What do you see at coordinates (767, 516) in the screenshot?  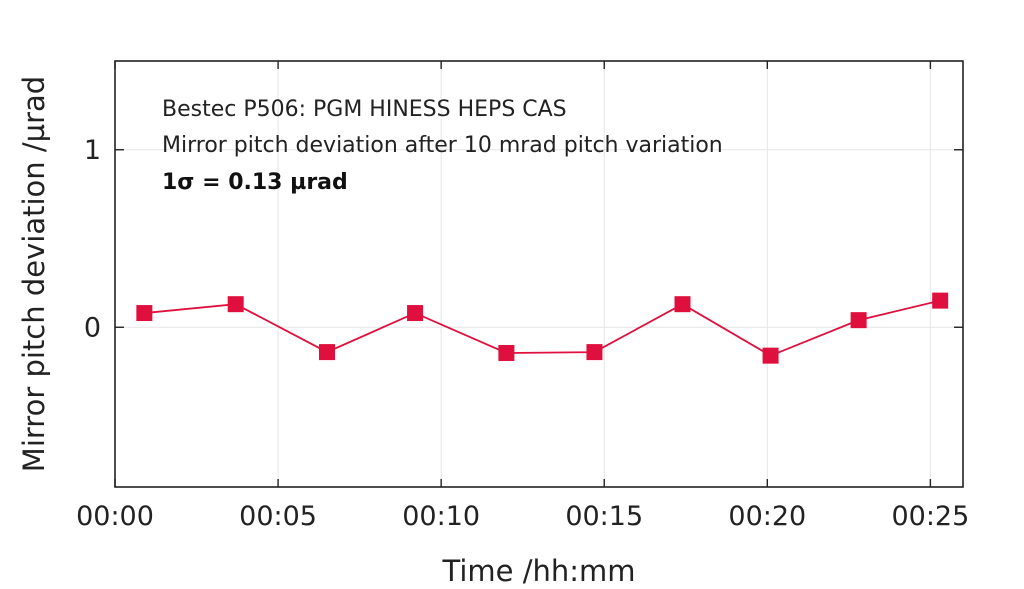 I see `x-tick-label: 00:20` at bounding box center [767, 516].